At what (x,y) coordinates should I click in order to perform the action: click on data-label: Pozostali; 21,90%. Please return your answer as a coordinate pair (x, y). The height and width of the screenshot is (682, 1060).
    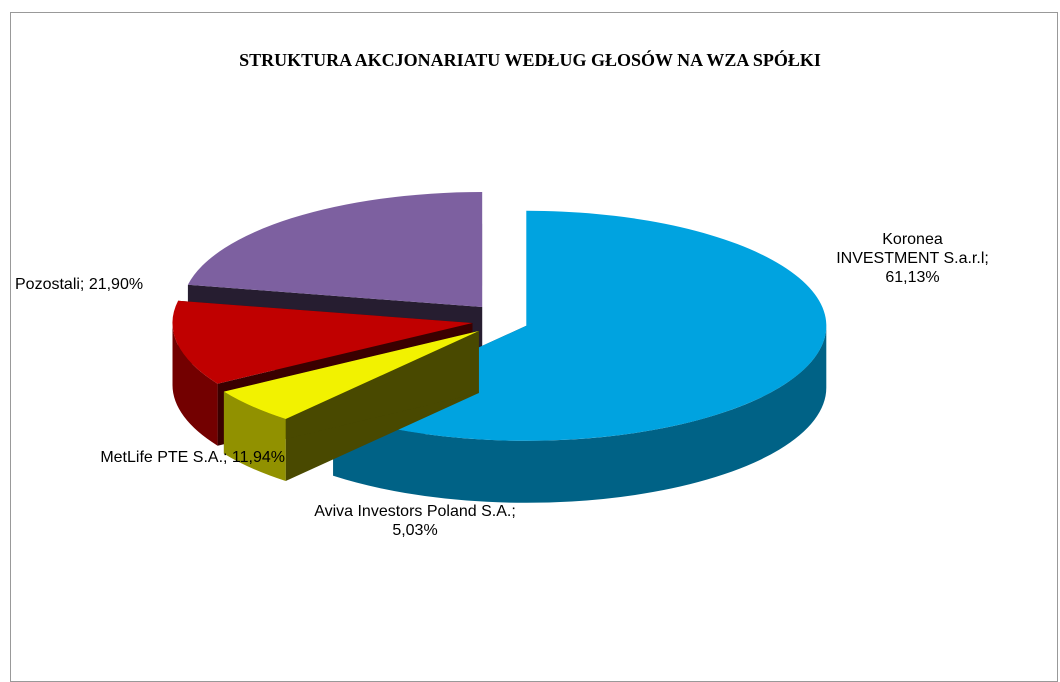
    Looking at the image, I should click on (115, 284).